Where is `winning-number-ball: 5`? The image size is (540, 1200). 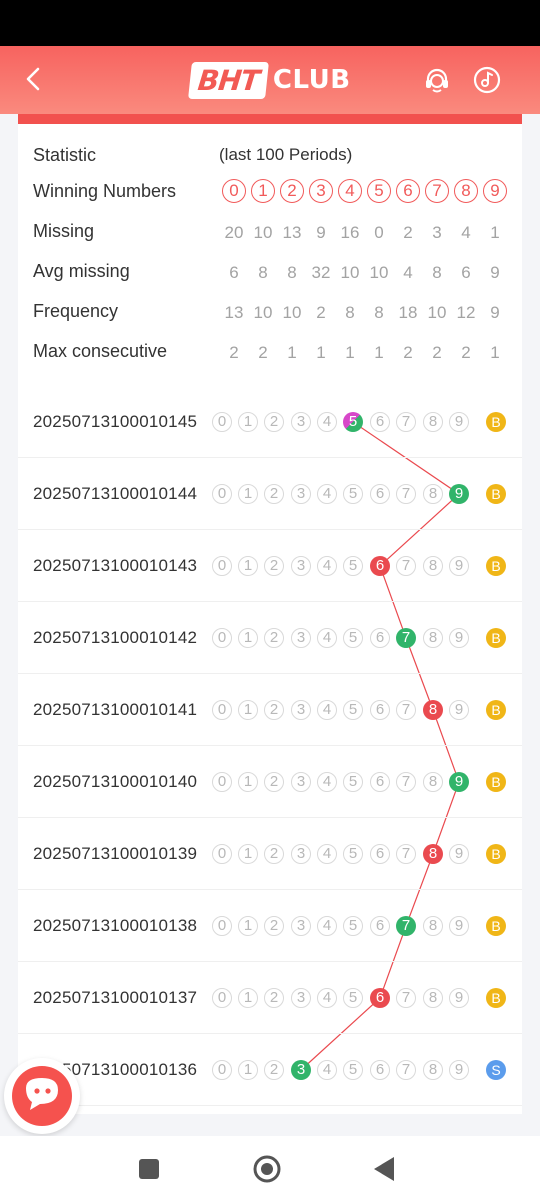
winning-number-ball: 5 is located at coordinates (379, 191).